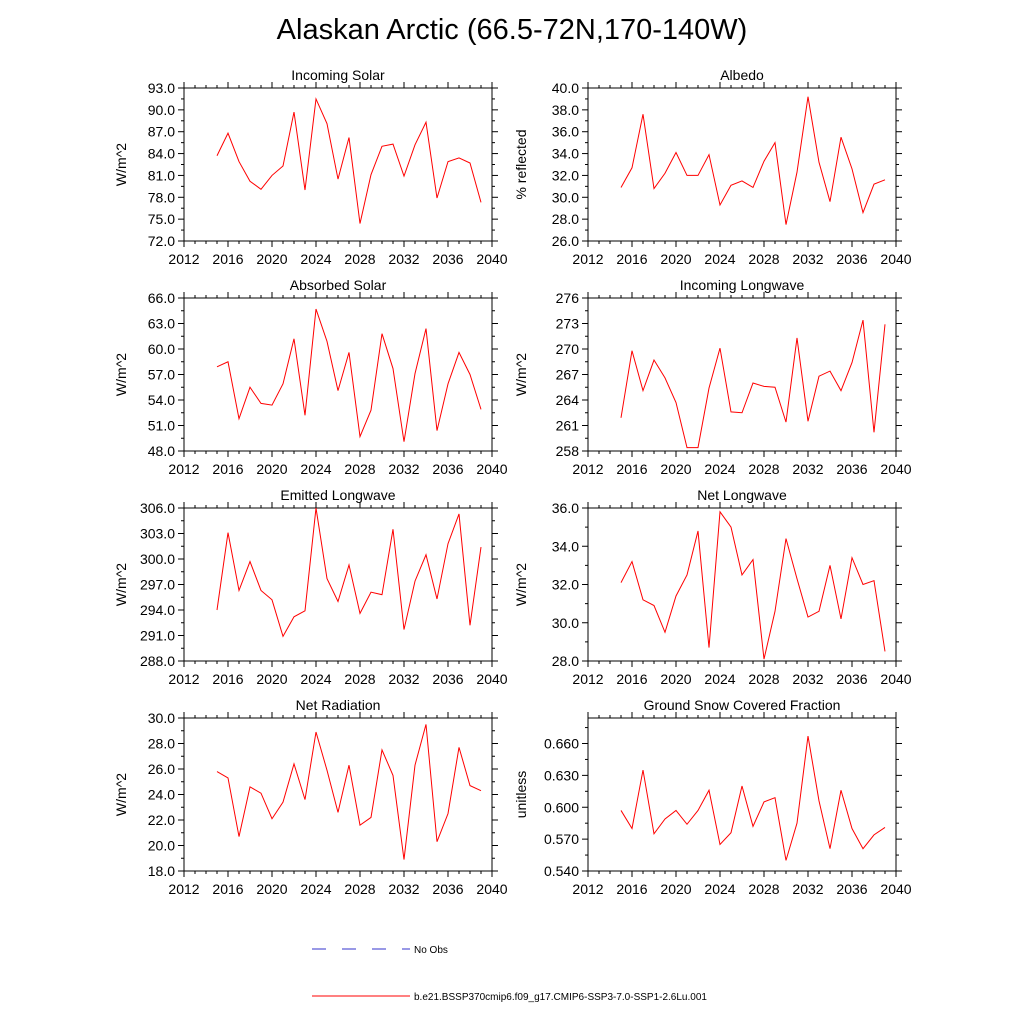  Describe the element at coordinates (512, 30) in the screenshot. I see `figure-title: Alaskan Arctic (66.5-72N,170-140W)` at that location.